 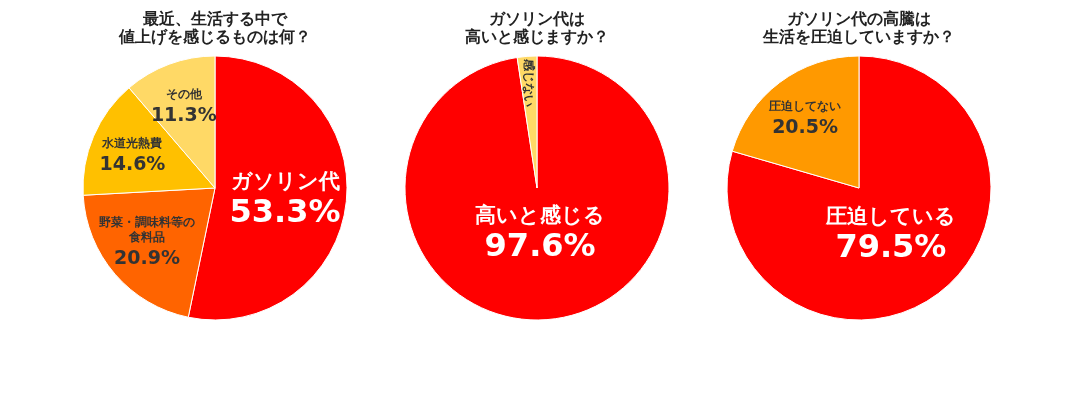 I want to click on data-label: 20.9%, so click(x=147, y=256).